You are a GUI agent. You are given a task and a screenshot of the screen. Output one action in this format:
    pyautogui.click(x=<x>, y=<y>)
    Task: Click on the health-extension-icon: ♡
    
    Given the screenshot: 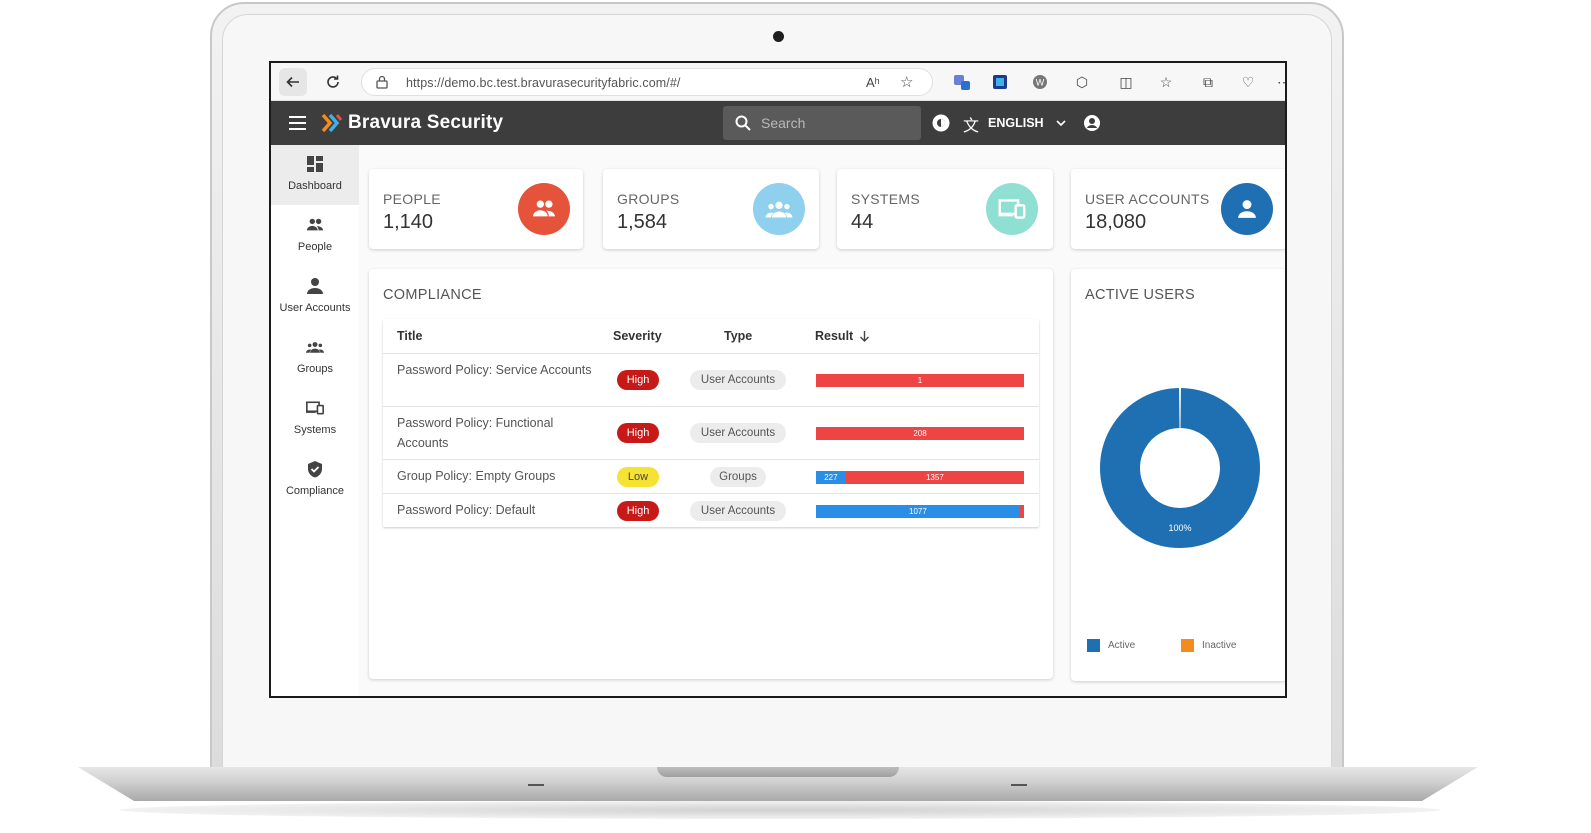 What is the action you would take?
    pyautogui.click(x=1248, y=81)
    